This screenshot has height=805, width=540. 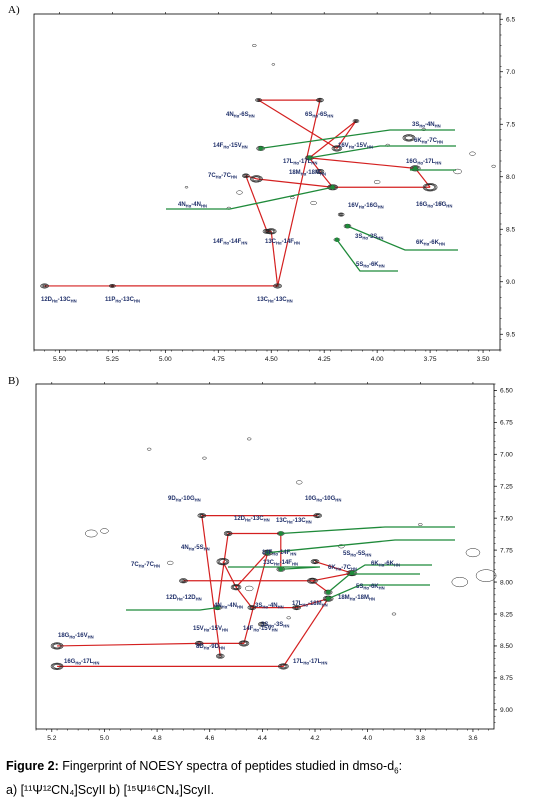 I want to click on x-tick-label: 4.4, so click(x=262, y=738).